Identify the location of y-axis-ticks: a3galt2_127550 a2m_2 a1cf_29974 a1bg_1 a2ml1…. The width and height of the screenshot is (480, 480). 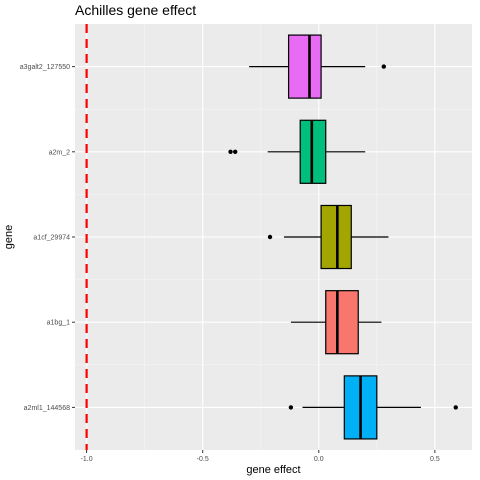
(47, 238).